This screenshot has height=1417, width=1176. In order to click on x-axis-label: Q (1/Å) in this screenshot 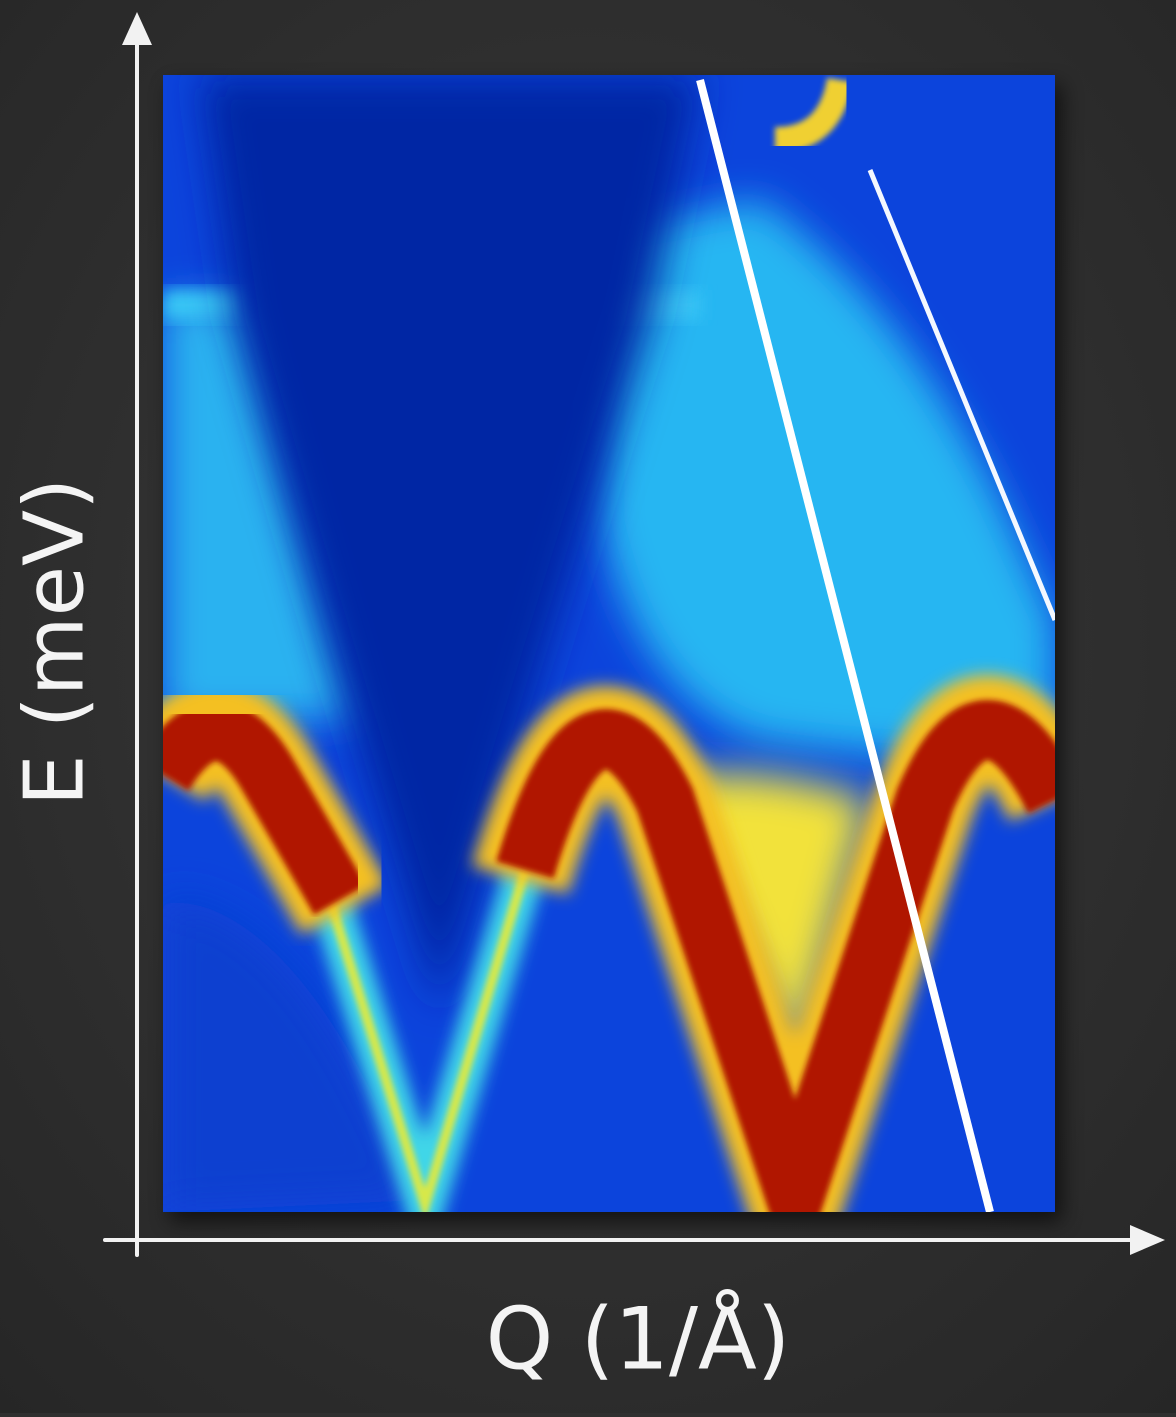, I will do `click(638, 1338)`.